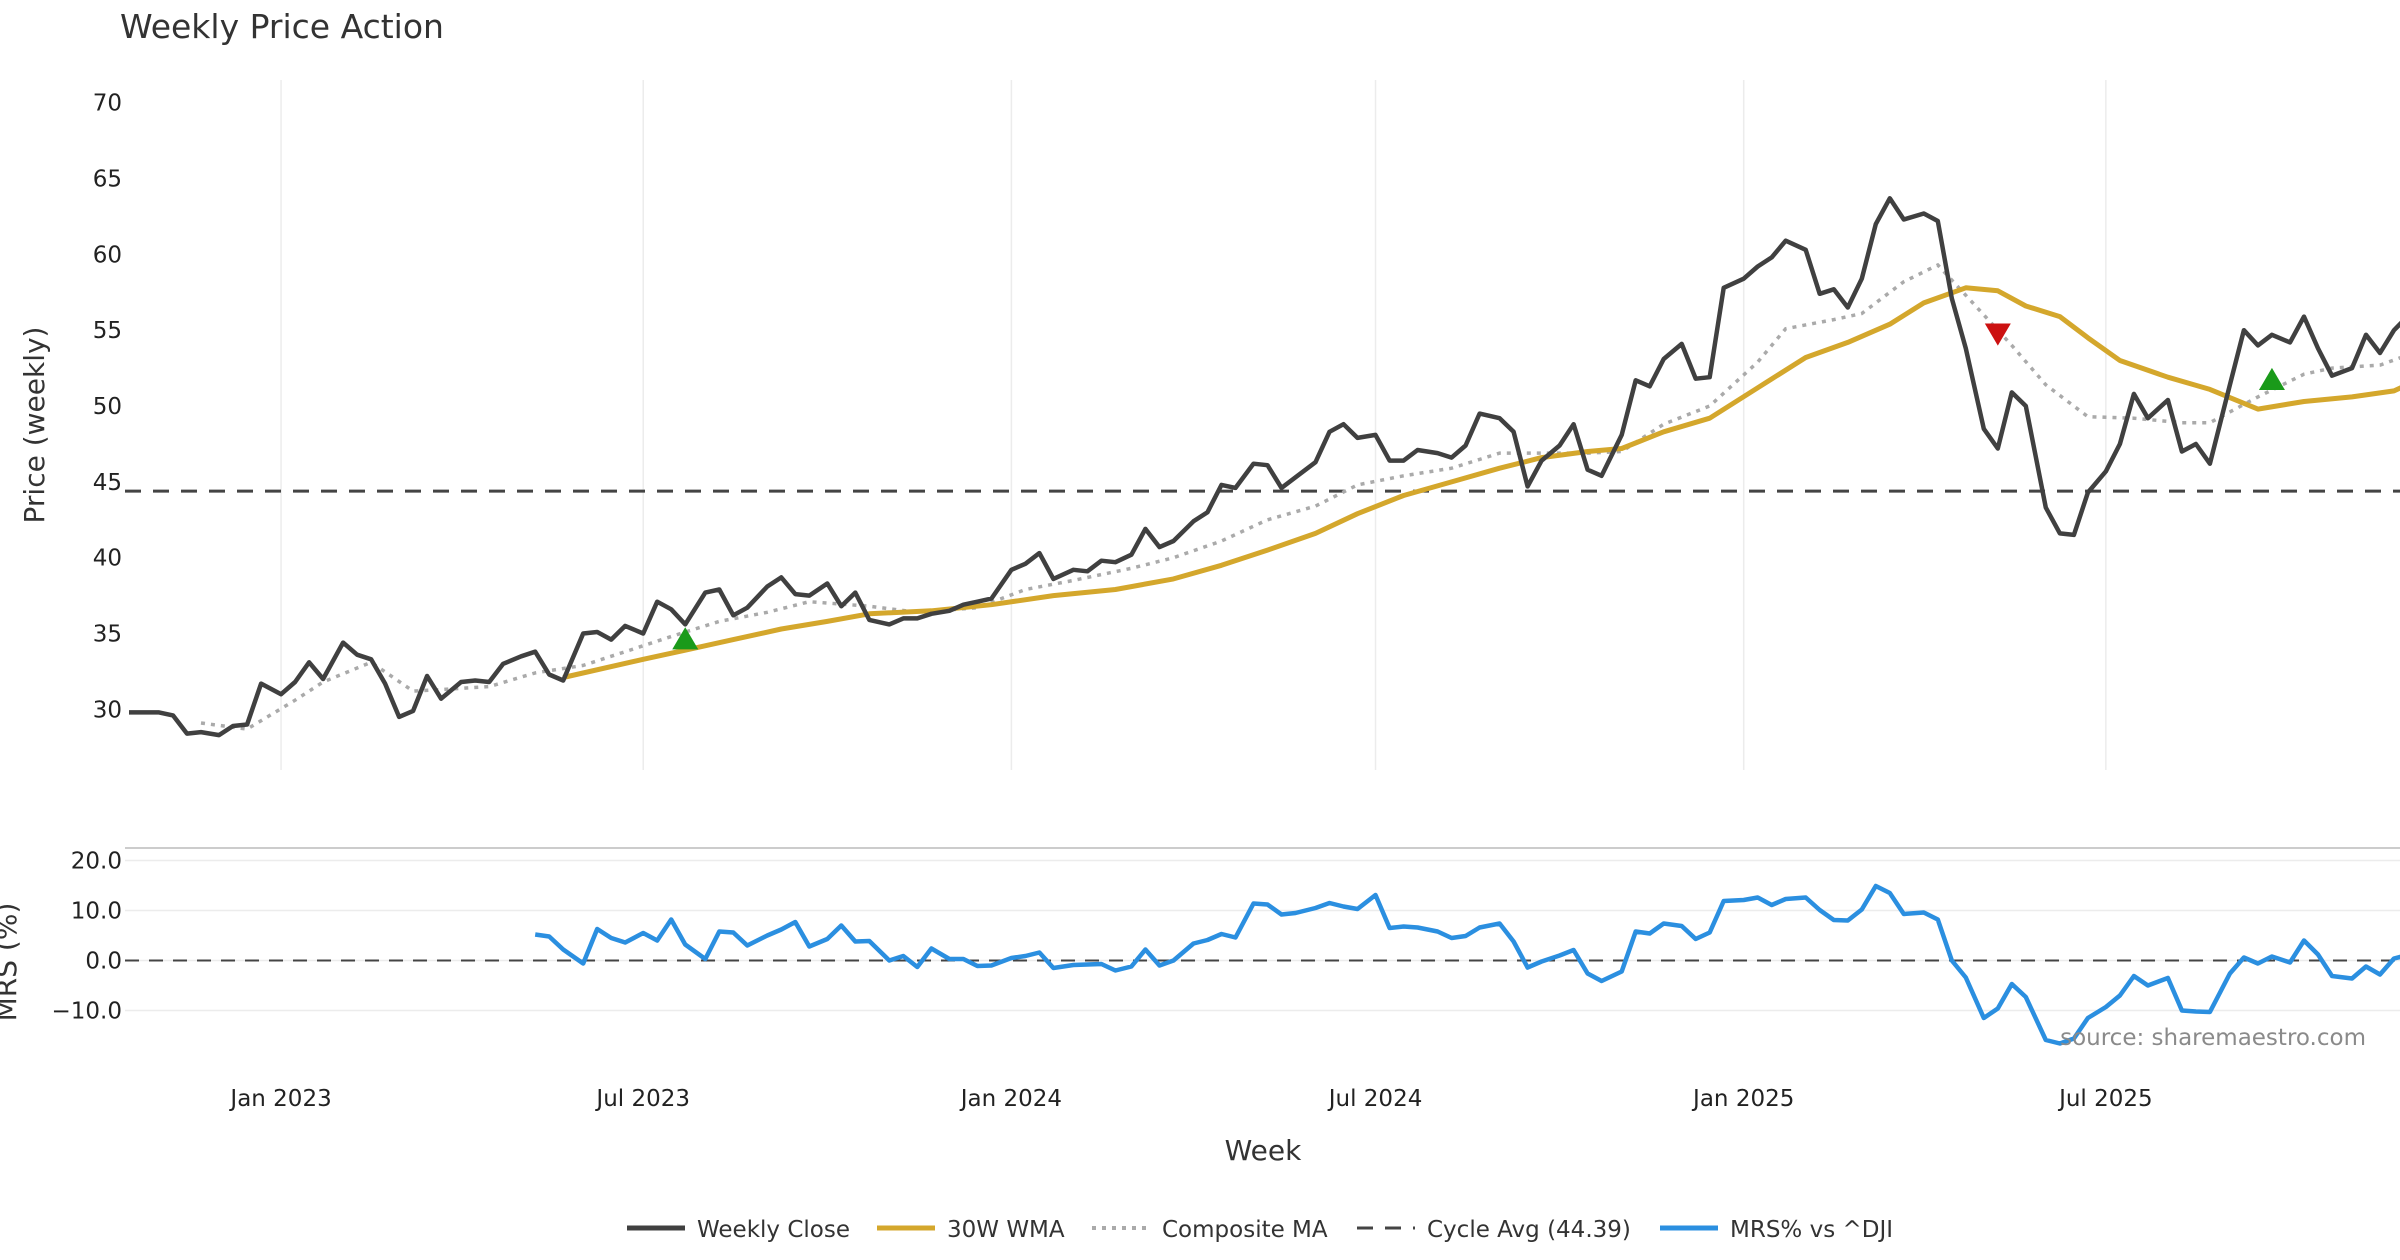 The height and width of the screenshot is (1260, 2400). I want to click on sell-signal-marker, so click(1997, 334).